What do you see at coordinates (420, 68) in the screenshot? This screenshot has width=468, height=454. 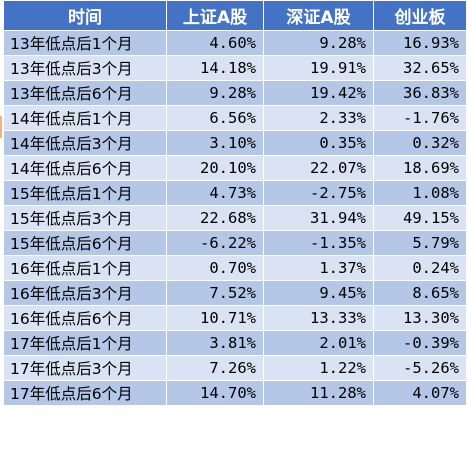 I see `cell-chinext: 32.65%` at bounding box center [420, 68].